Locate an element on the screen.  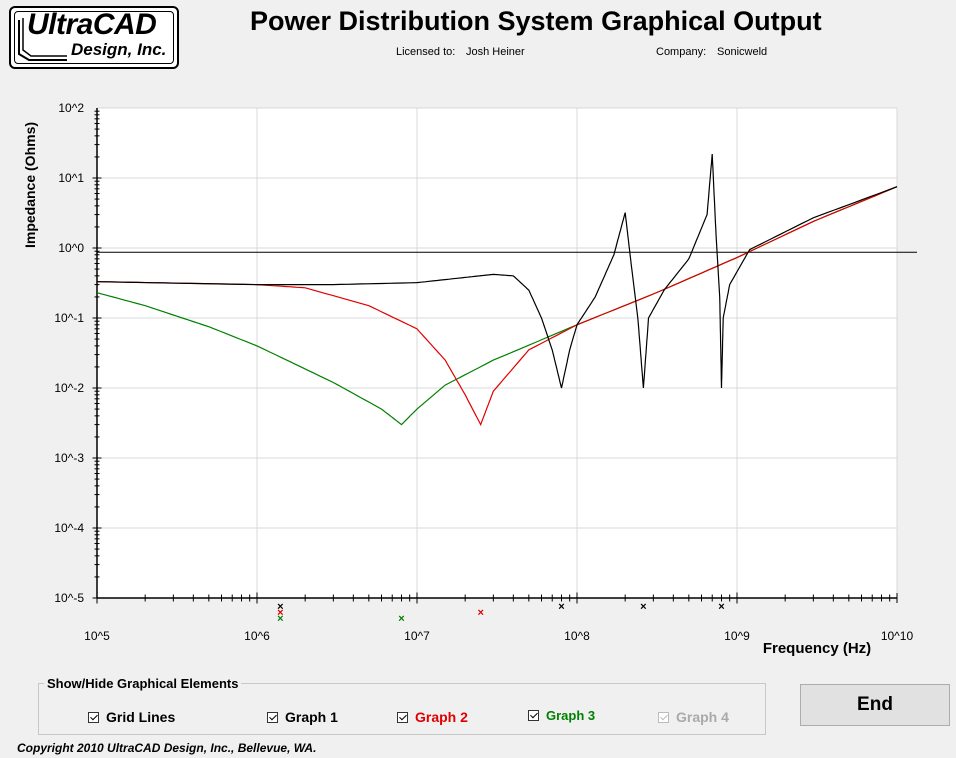
logo-trace-lines is located at coordinates (42, 39).